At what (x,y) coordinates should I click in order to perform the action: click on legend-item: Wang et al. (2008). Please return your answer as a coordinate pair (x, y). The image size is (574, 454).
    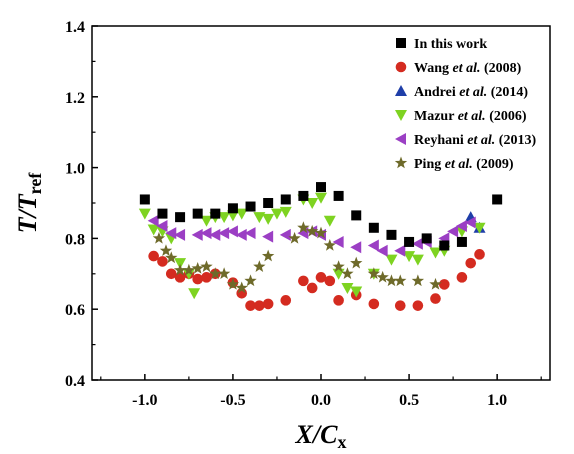
    Looking at the image, I should click on (458, 68).